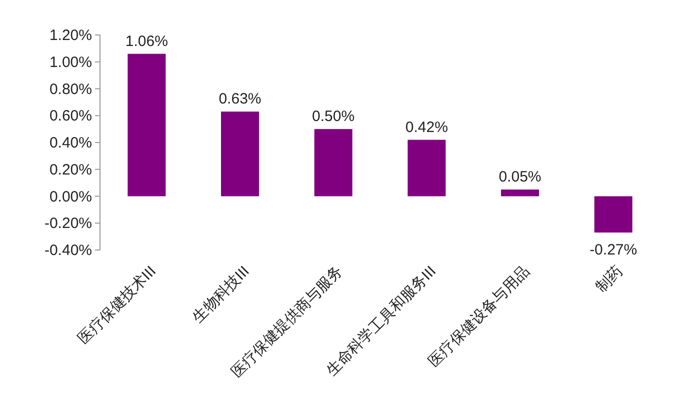 The width and height of the screenshot is (675, 419). I want to click on y-tick-label: 1.20%, so click(70, 35).